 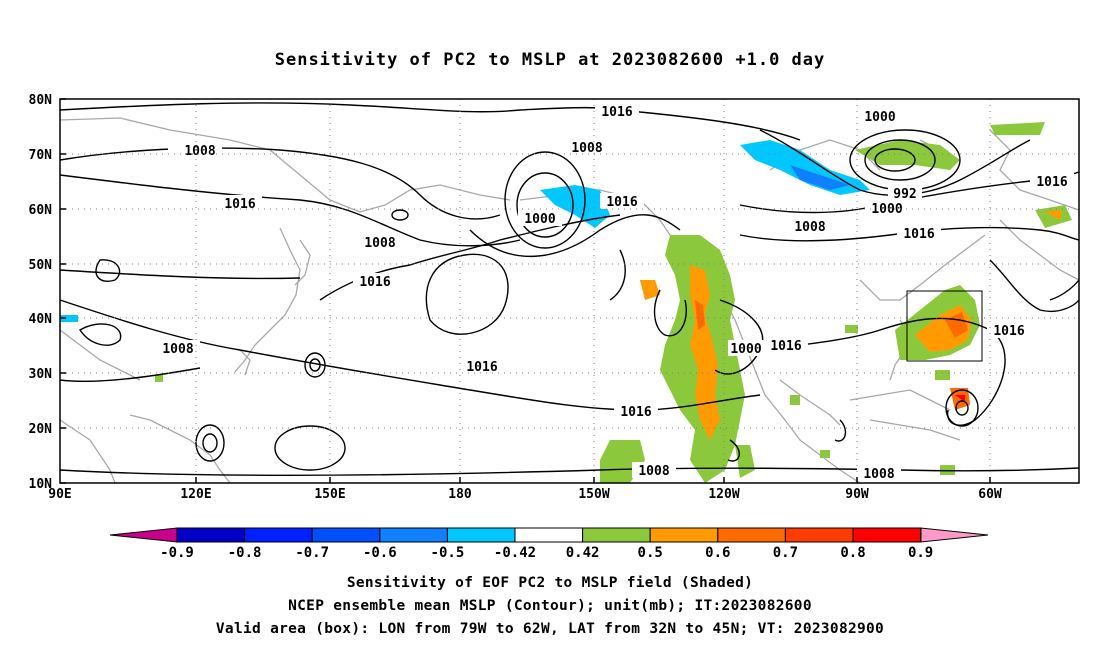 What do you see at coordinates (41, 265) in the screenshot?
I see `lat-label: 50N` at bounding box center [41, 265].